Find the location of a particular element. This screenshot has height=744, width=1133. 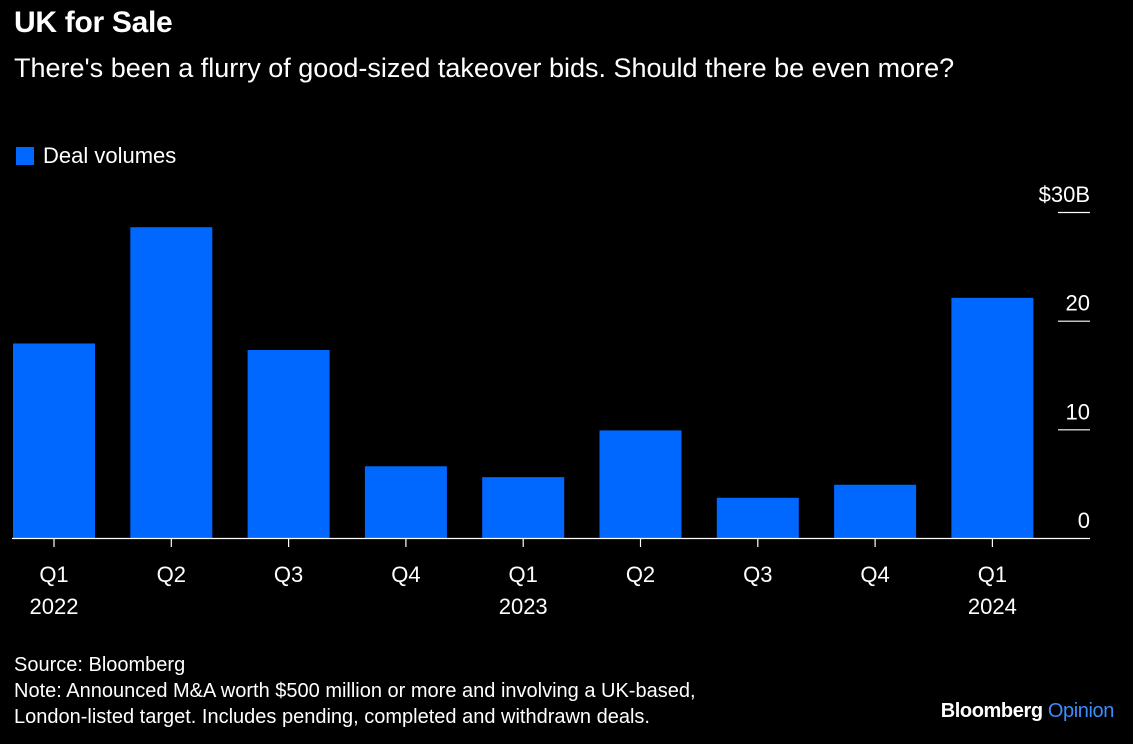

y-tick-label-0: 0 is located at coordinates (1084, 520).